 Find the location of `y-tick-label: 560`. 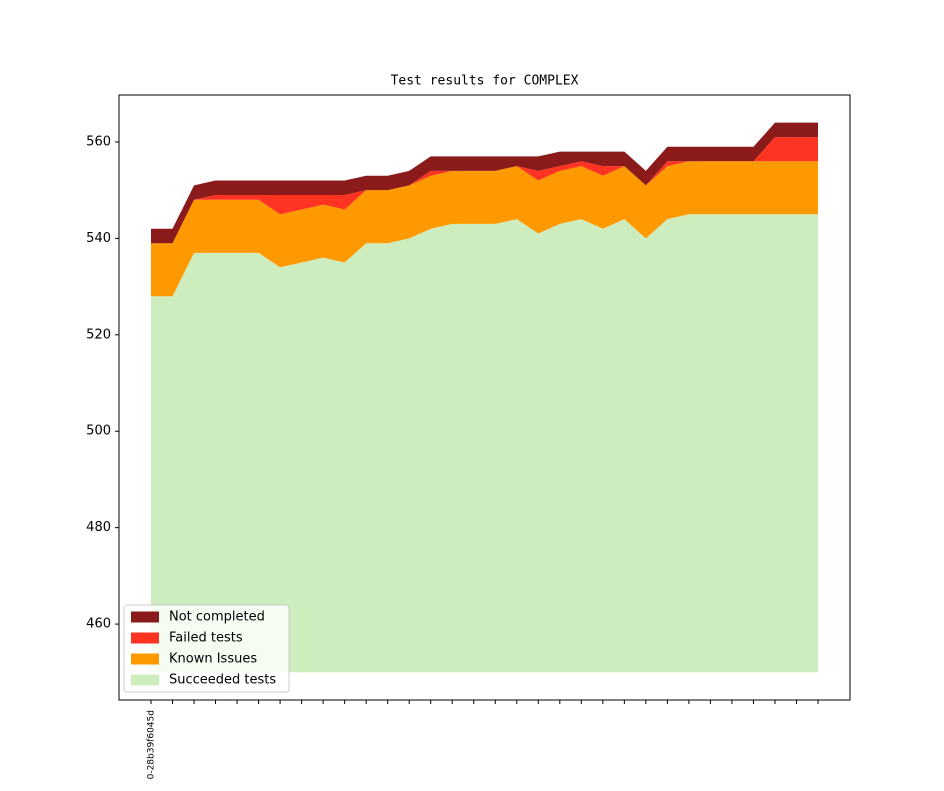

y-tick-label: 560 is located at coordinates (98, 141).